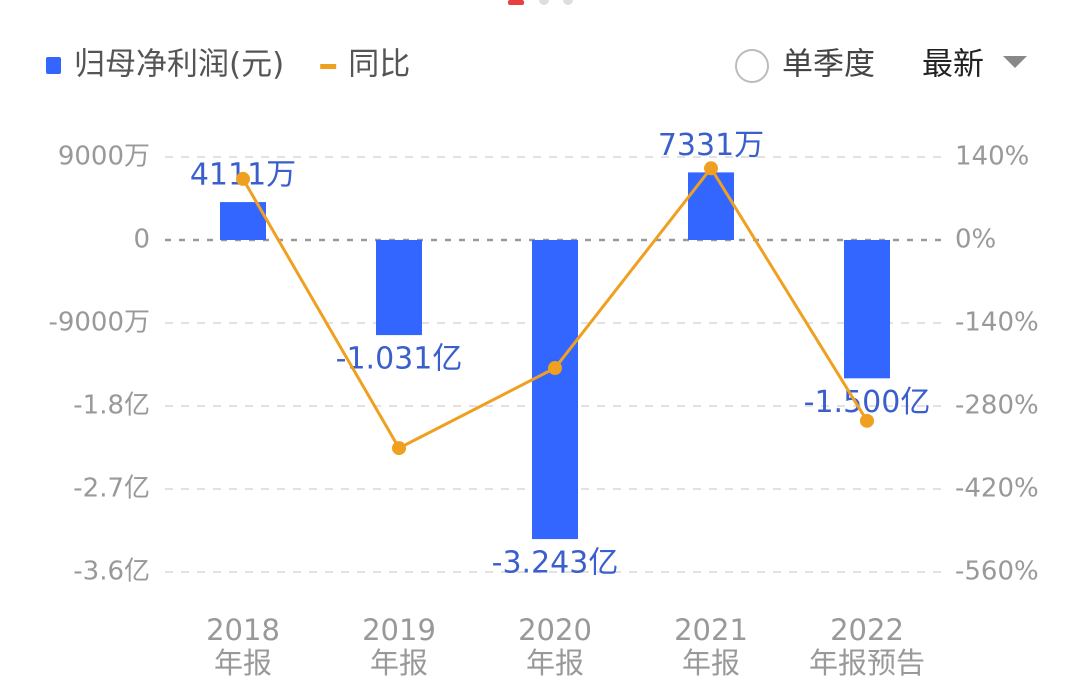 This screenshot has width=1080, height=696. What do you see at coordinates (711, 145) in the screenshot?
I see `data-label: 7331万` at bounding box center [711, 145].